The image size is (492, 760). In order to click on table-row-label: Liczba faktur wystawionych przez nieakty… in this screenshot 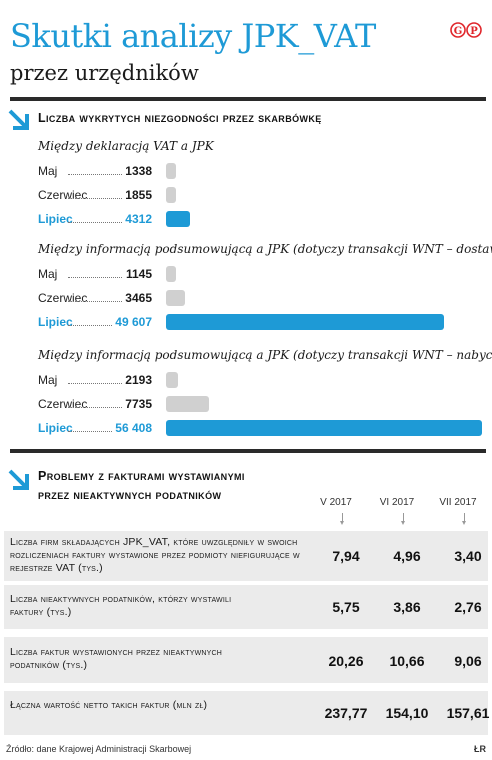, I will do `click(116, 658)`.